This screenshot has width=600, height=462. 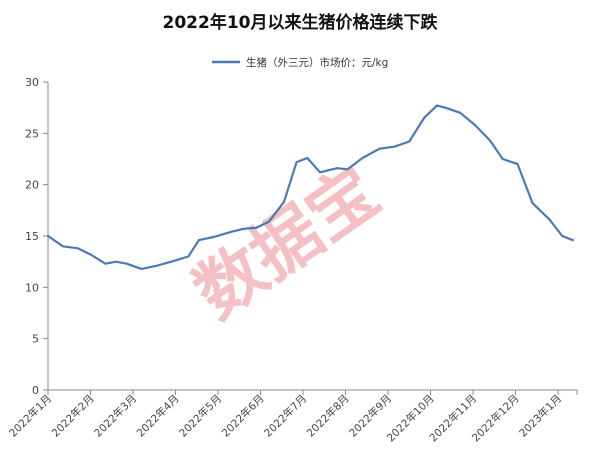 What do you see at coordinates (32, 185) in the screenshot?
I see `y-tick-label: 20` at bounding box center [32, 185].